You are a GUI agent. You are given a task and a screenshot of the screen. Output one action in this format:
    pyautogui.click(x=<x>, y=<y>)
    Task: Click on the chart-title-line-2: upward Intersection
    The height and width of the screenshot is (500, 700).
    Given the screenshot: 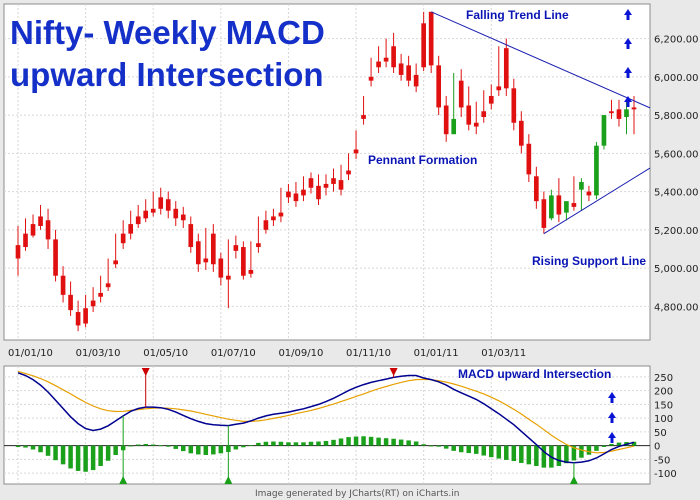 What is the action you would take?
    pyautogui.click(x=167, y=74)
    